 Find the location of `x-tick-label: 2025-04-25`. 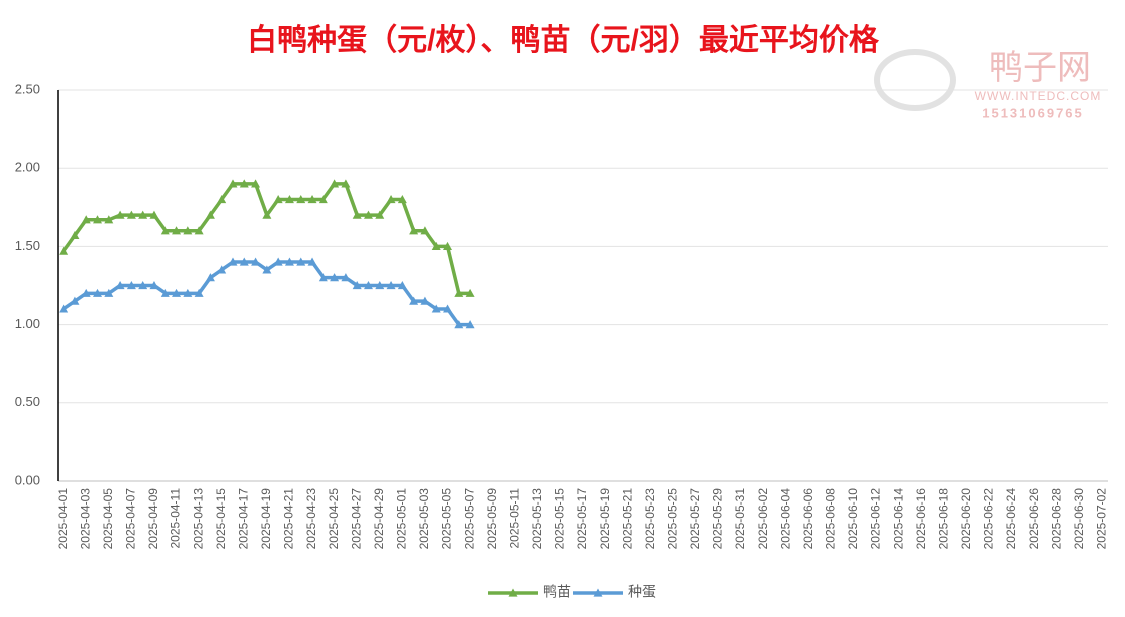

x-tick-label: 2025-04-25 is located at coordinates (334, 519).